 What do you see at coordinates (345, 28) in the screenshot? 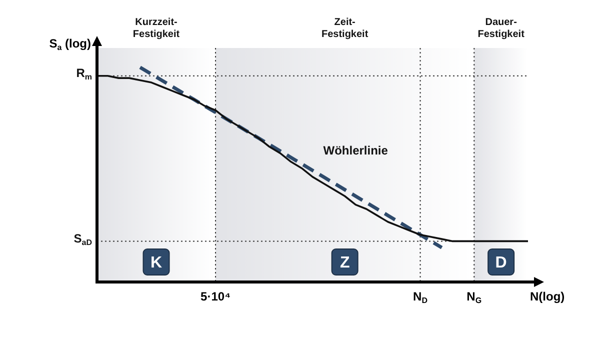
I see `band-label: Zeit- Festigkeit` at bounding box center [345, 28].